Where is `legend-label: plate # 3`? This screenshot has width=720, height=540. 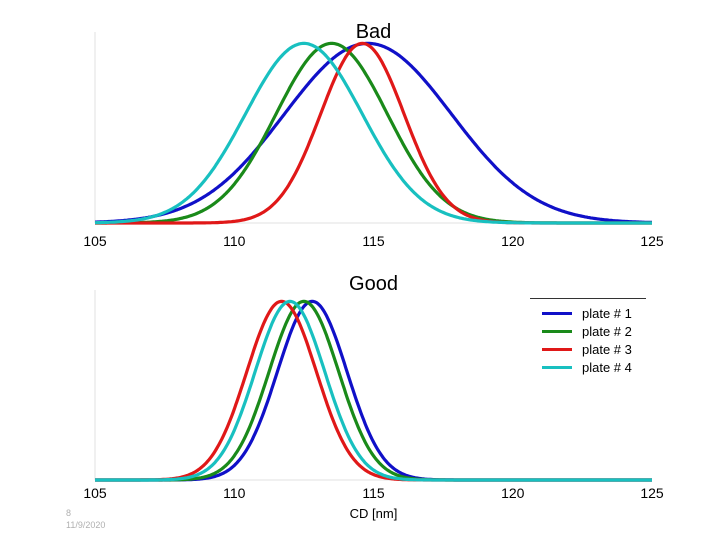 legend-label: plate # 3 is located at coordinates (607, 349).